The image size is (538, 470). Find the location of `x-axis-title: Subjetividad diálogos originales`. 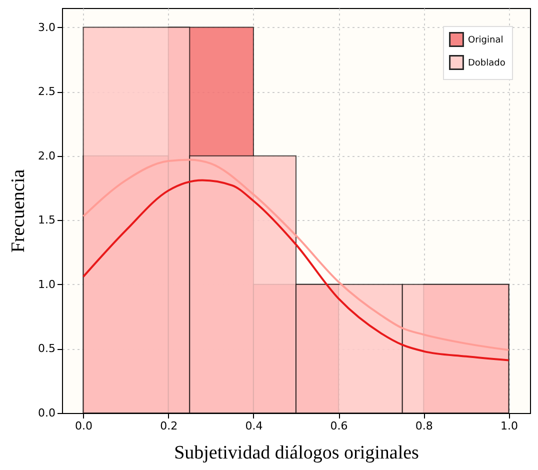

x-axis-title: Subjetividad diálogos originales is located at coordinates (296, 453).